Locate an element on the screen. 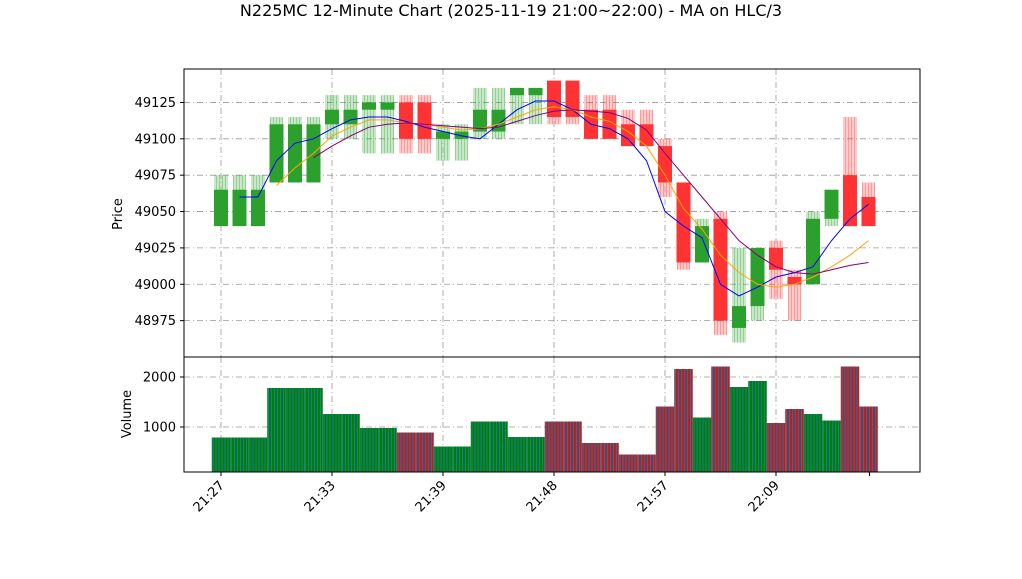 The height and width of the screenshot is (579, 1022). price-tick-label: 48975 is located at coordinates (155, 321).